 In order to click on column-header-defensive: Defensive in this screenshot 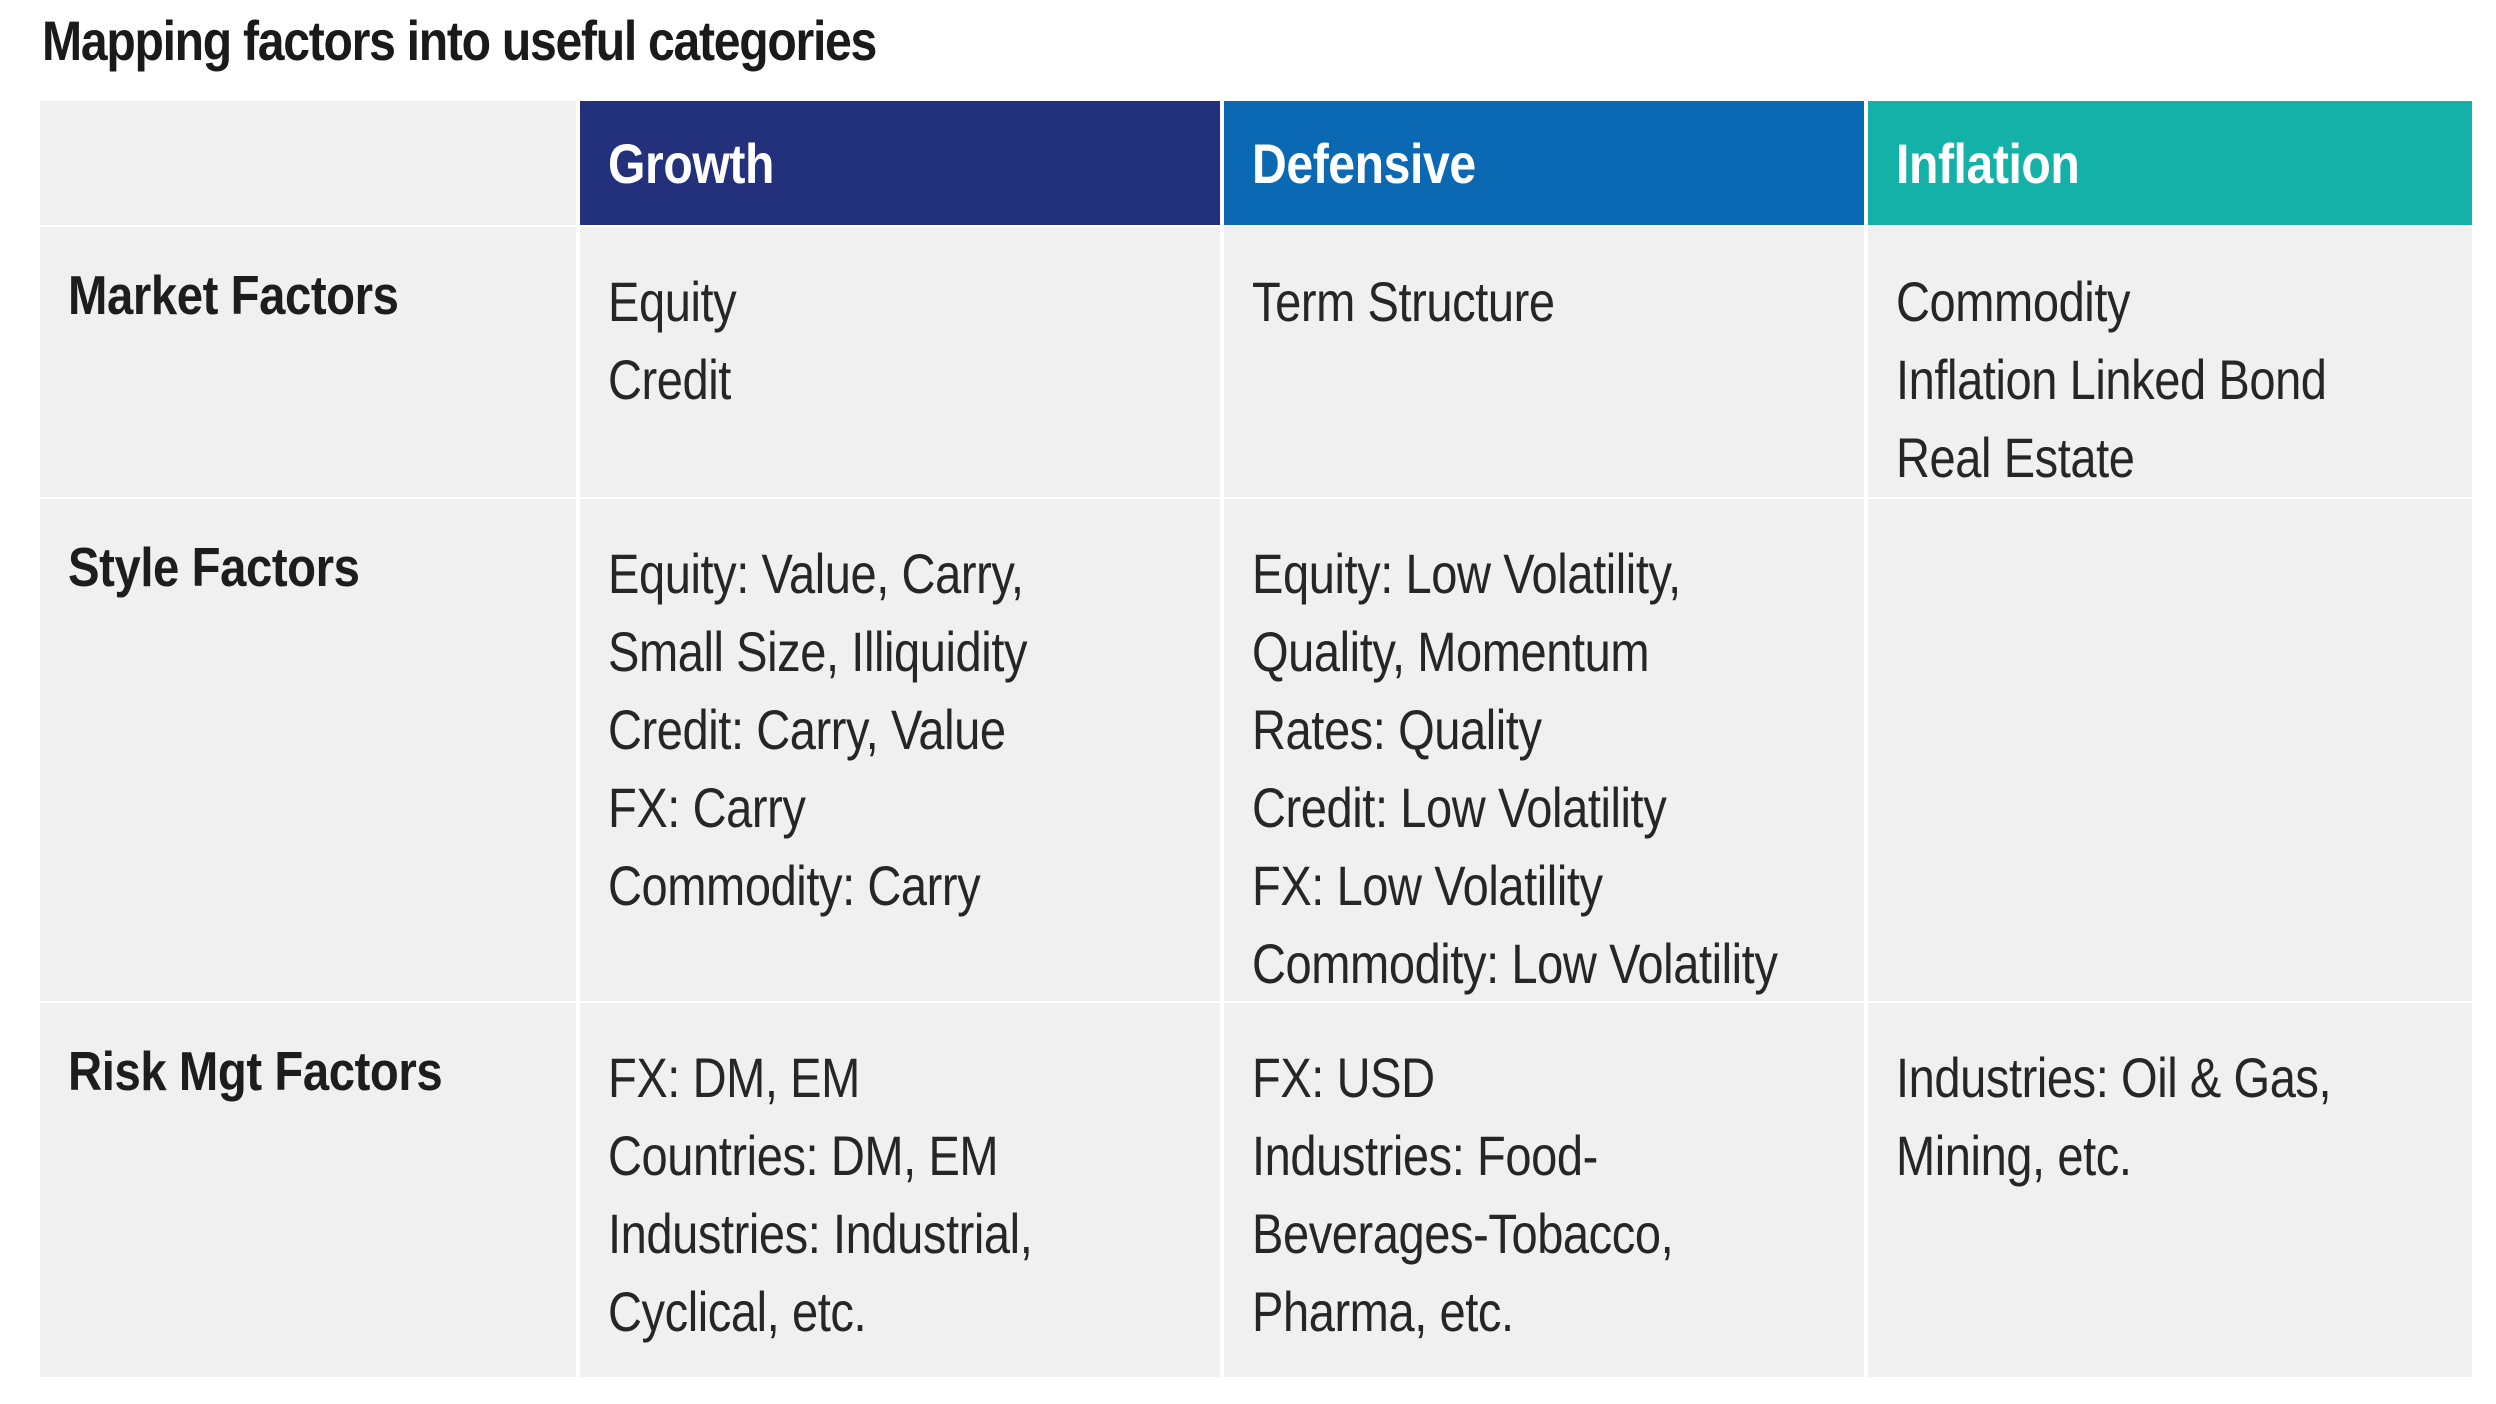, I will do `click(1544, 163)`.